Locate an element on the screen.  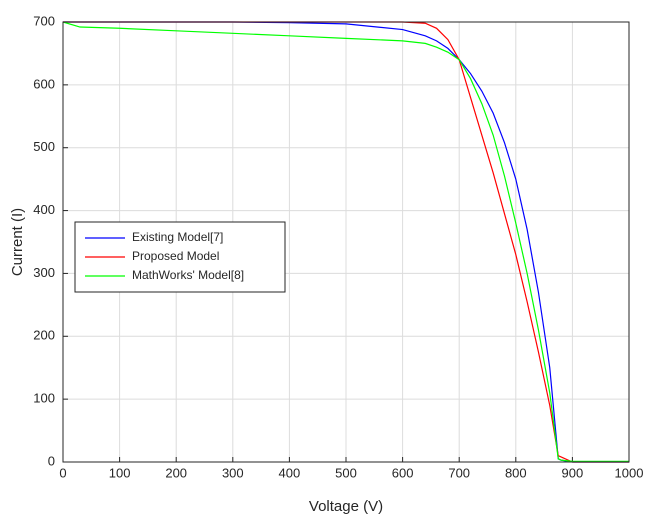
y-tick-label: 200 is located at coordinates (44, 335).